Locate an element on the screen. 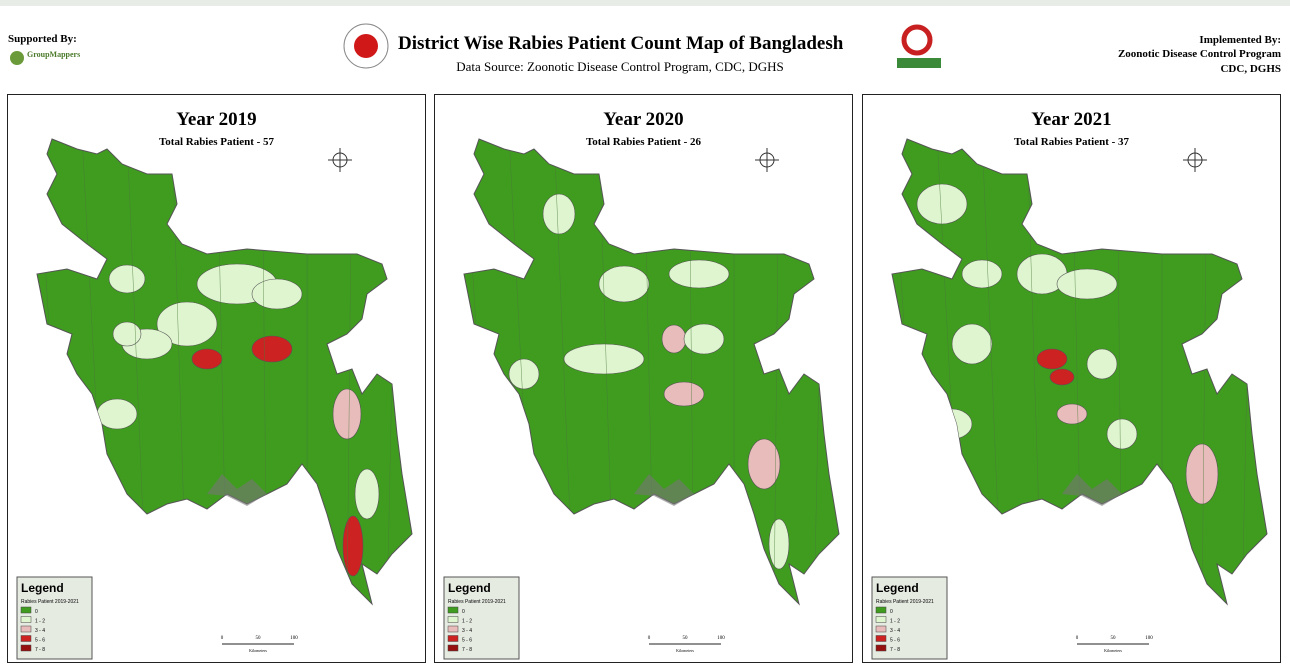 The height and width of the screenshot is (670, 1290). supported-by: Supported By: is located at coordinates (42, 39).